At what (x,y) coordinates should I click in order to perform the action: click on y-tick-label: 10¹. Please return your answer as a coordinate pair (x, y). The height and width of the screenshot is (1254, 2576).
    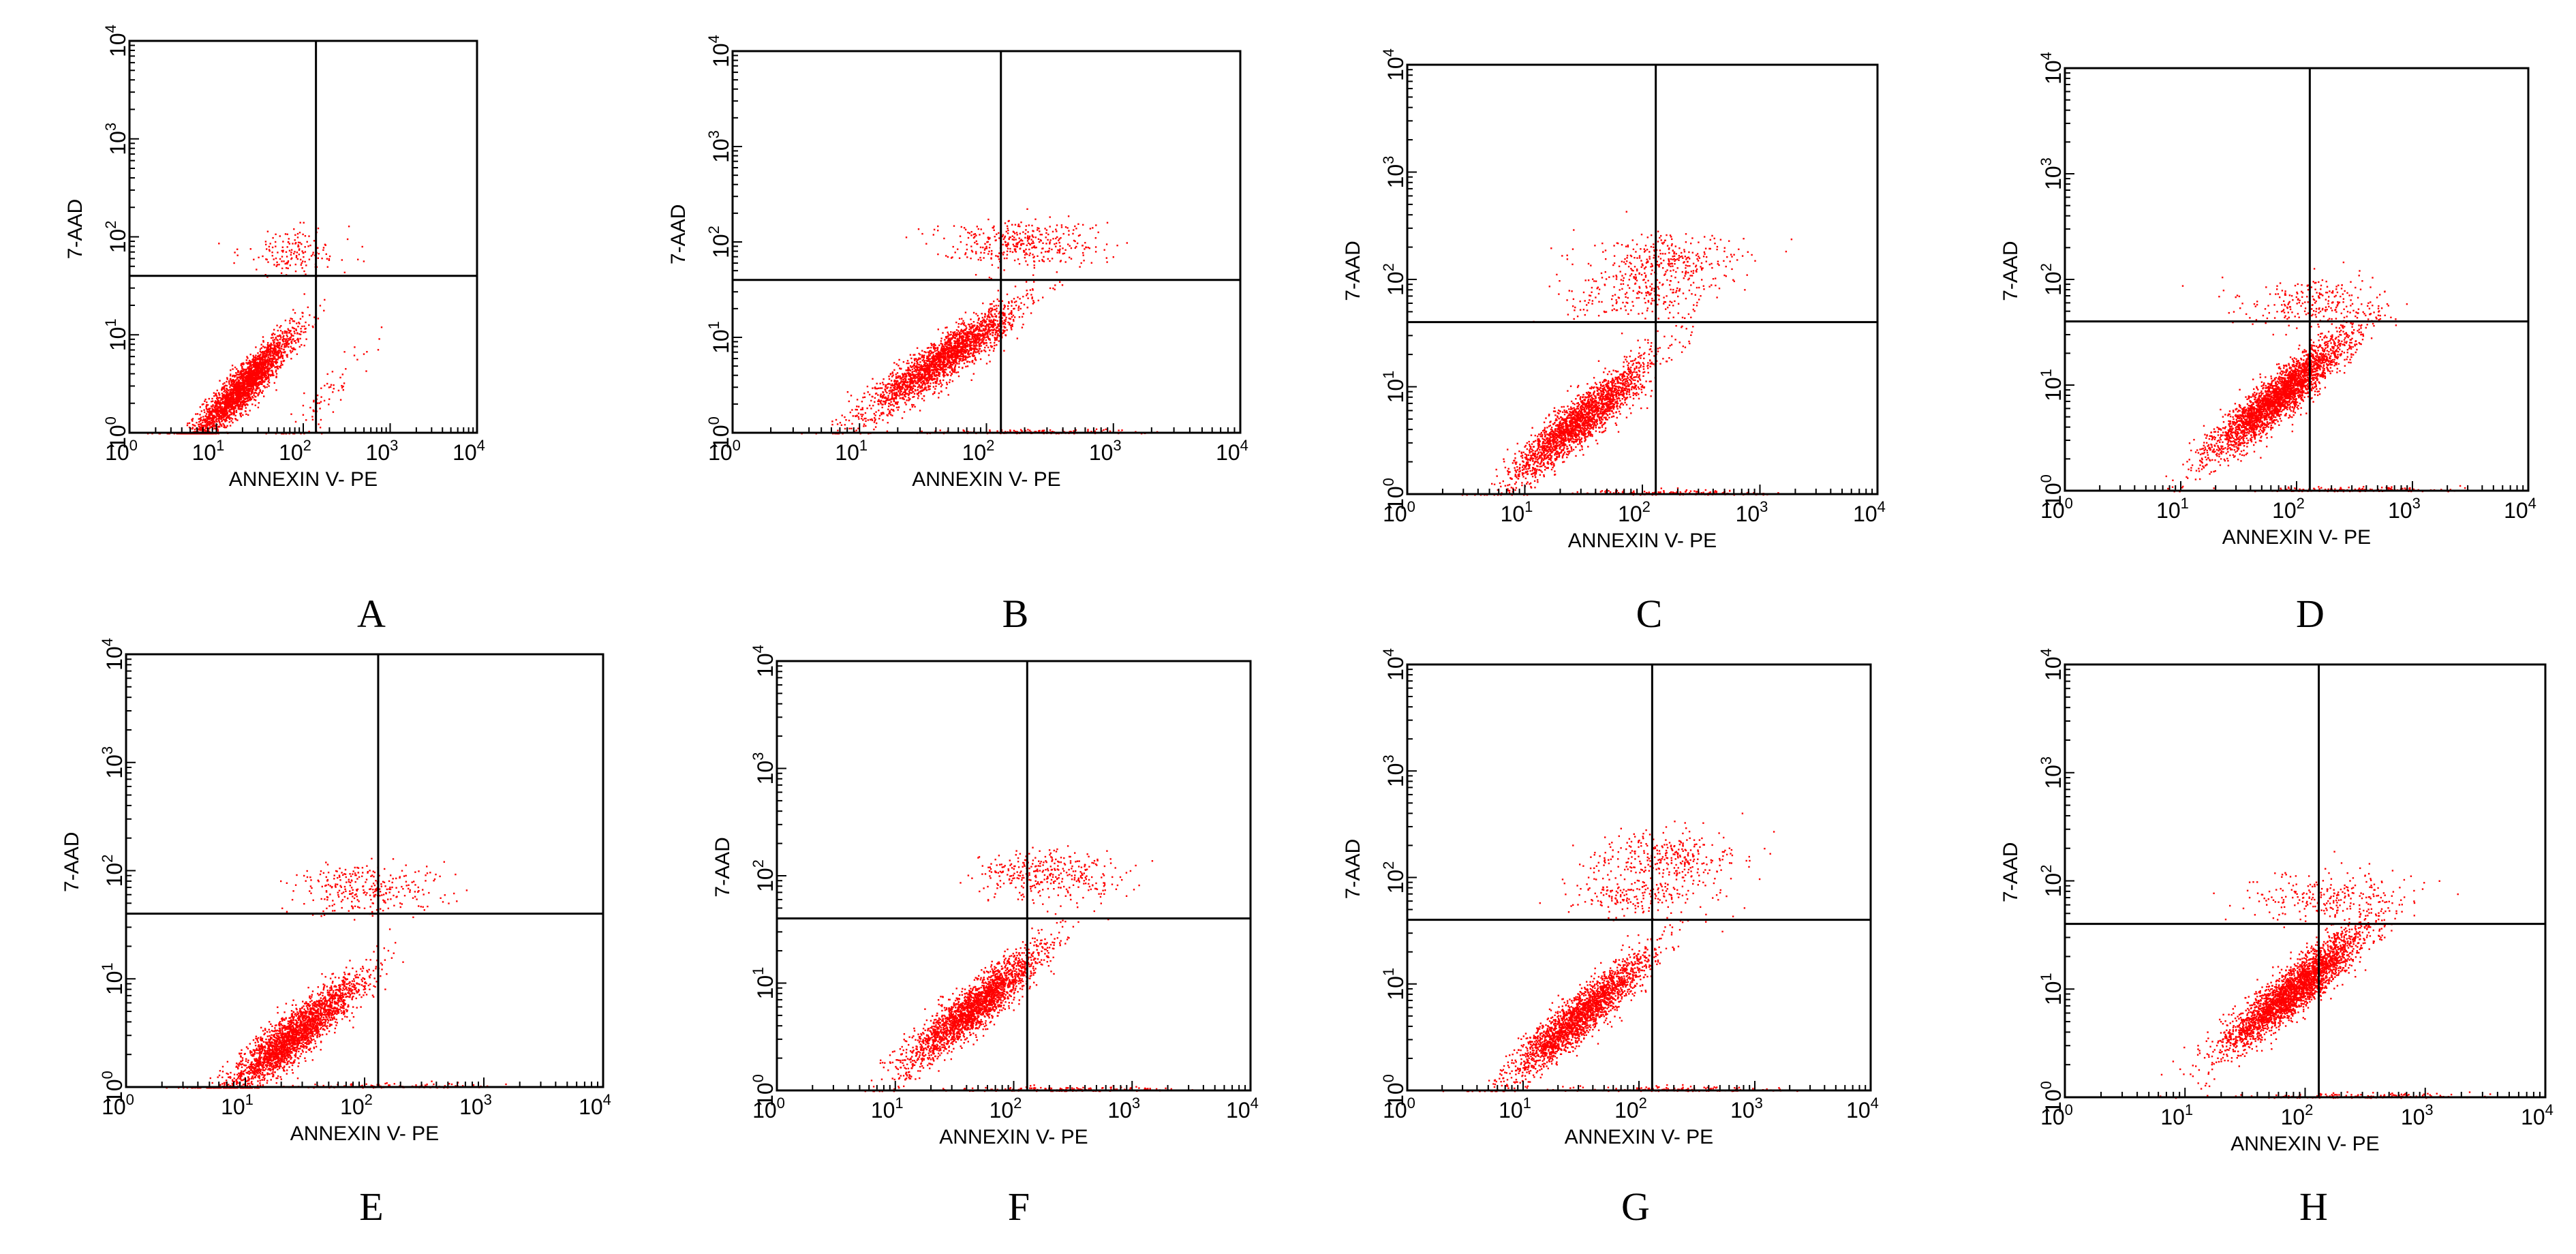
    Looking at the image, I should click on (116, 334).